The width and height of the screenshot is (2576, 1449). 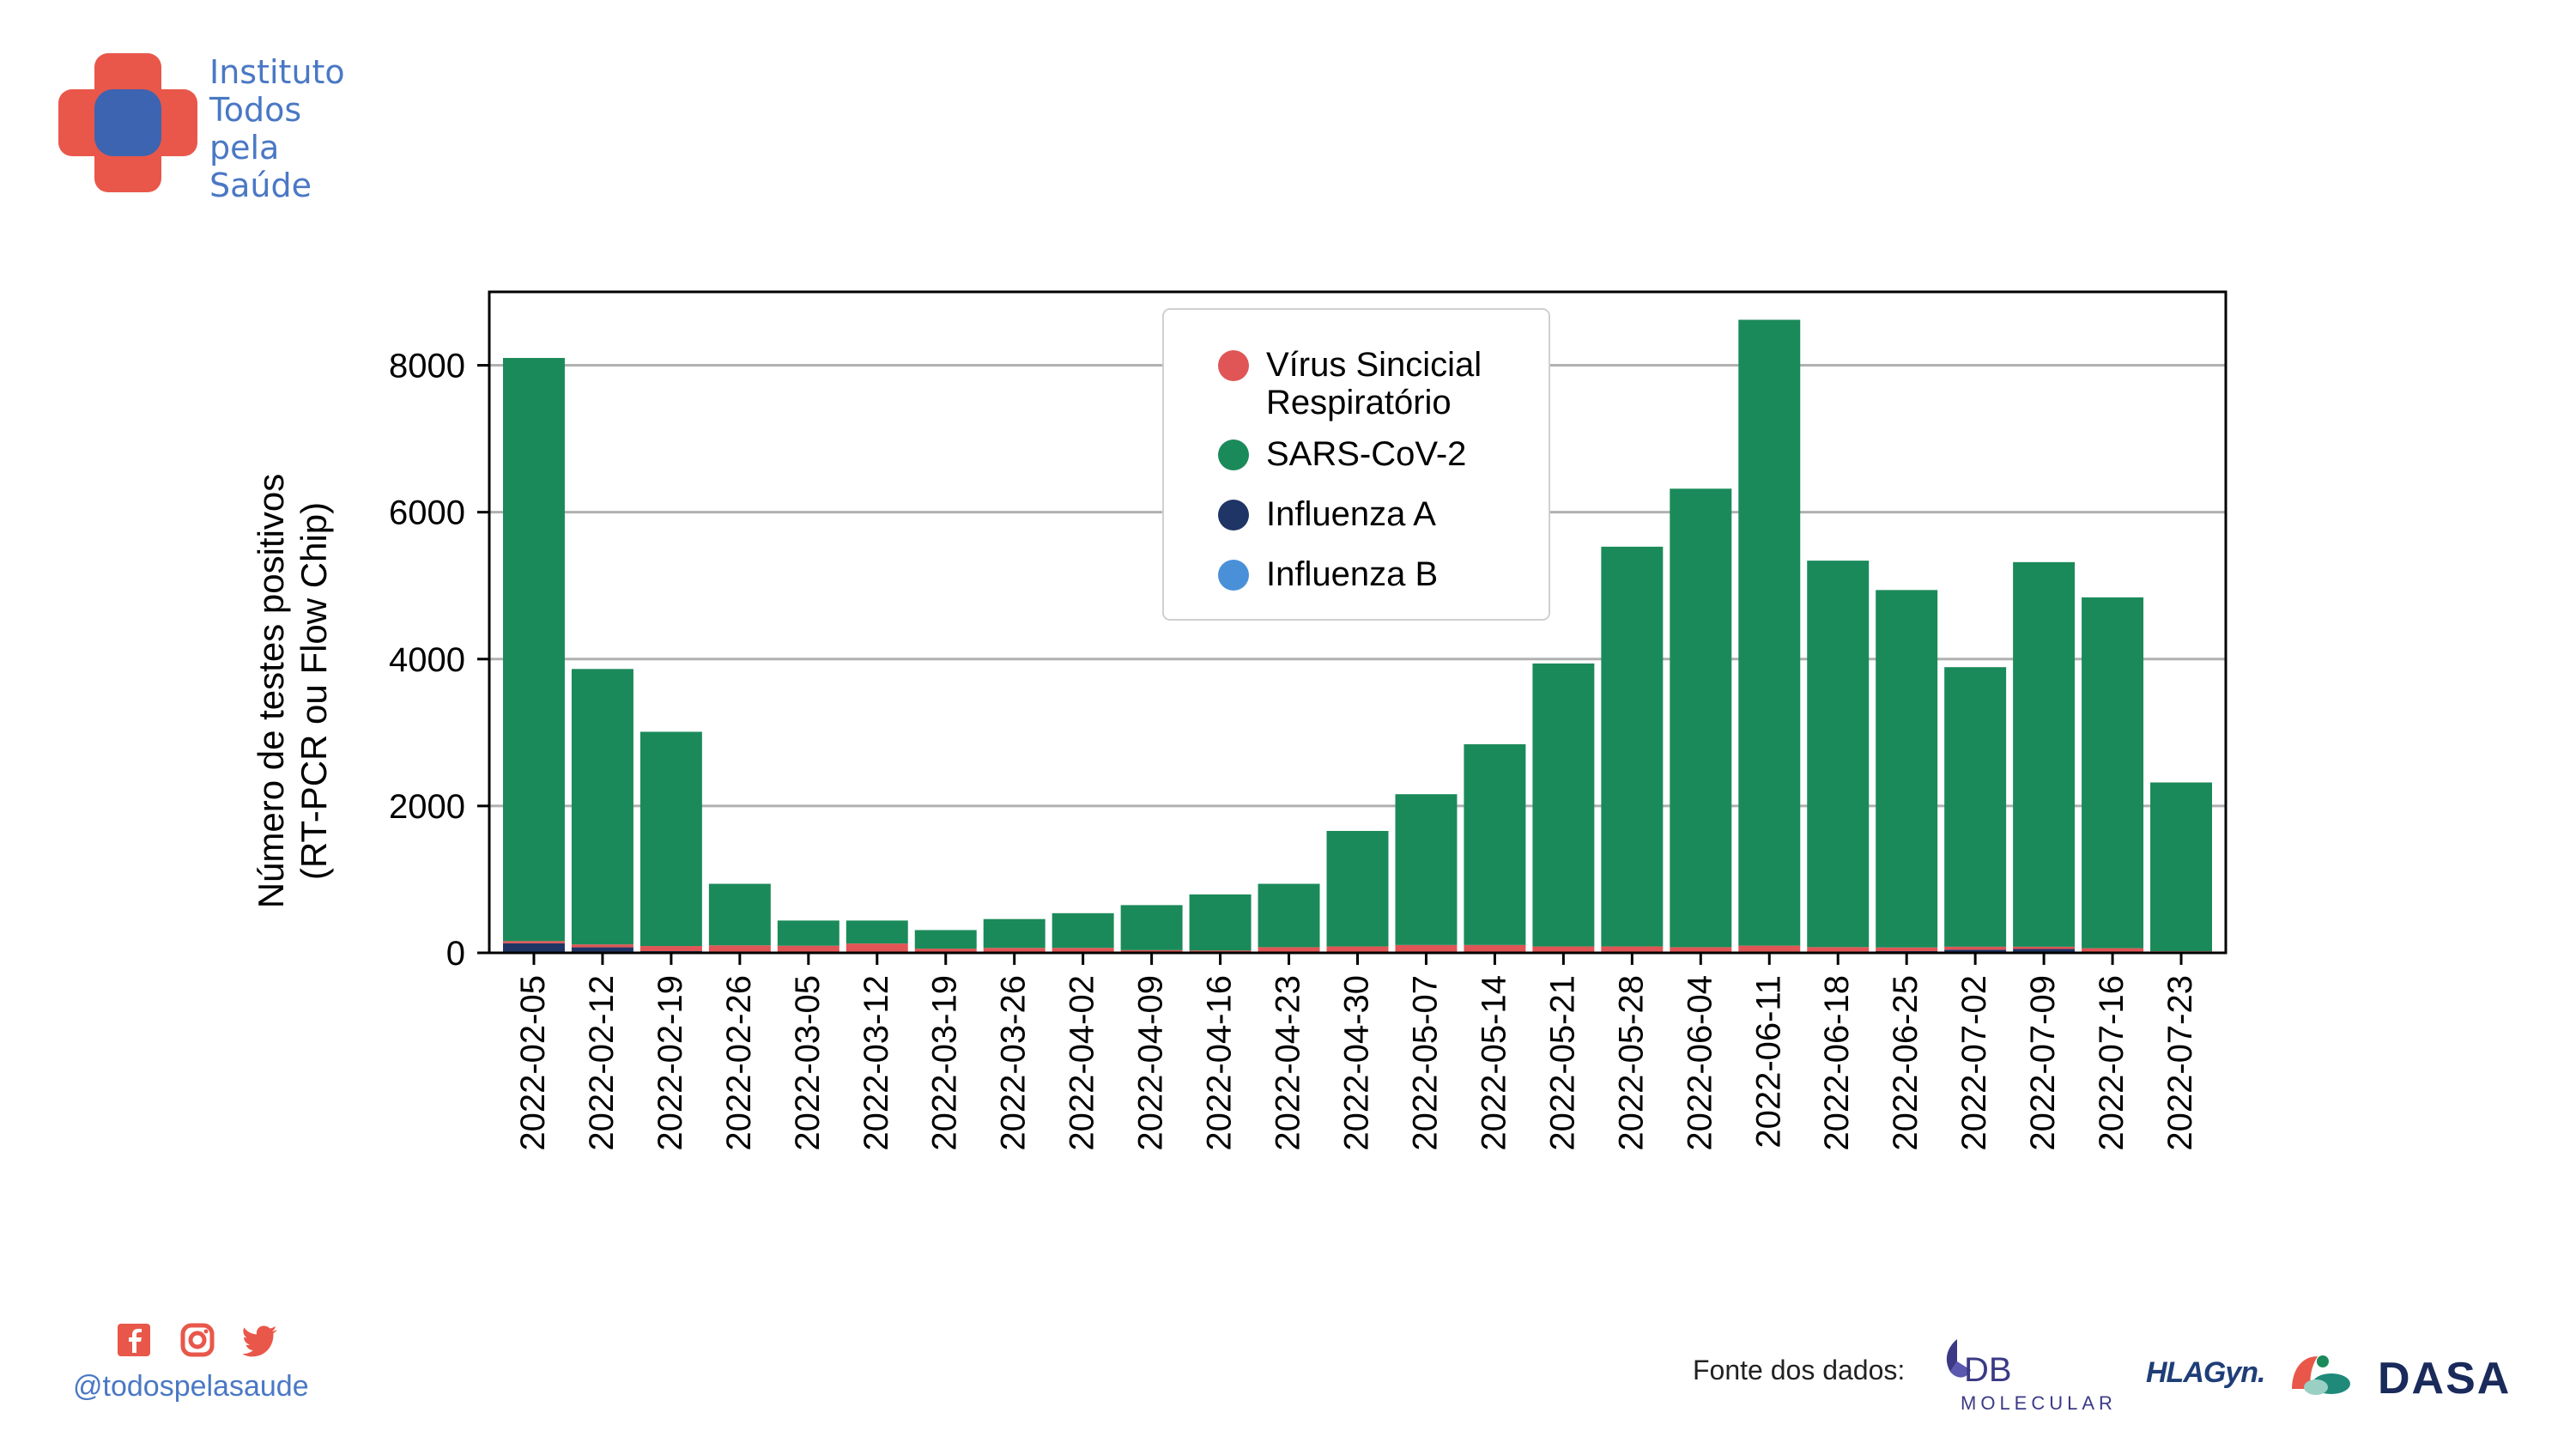 I want to click on institute-name: Instituto Todos pela Saúde, so click(x=277, y=128).